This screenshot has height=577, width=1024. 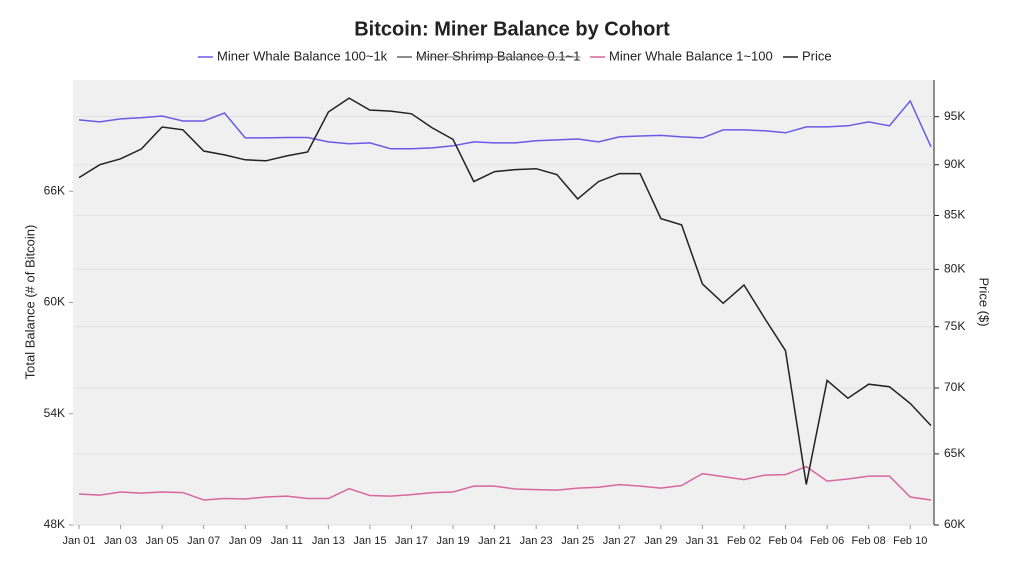 What do you see at coordinates (910, 541) in the screenshot?
I see `x-tick-label: Feb 10` at bounding box center [910, 541].